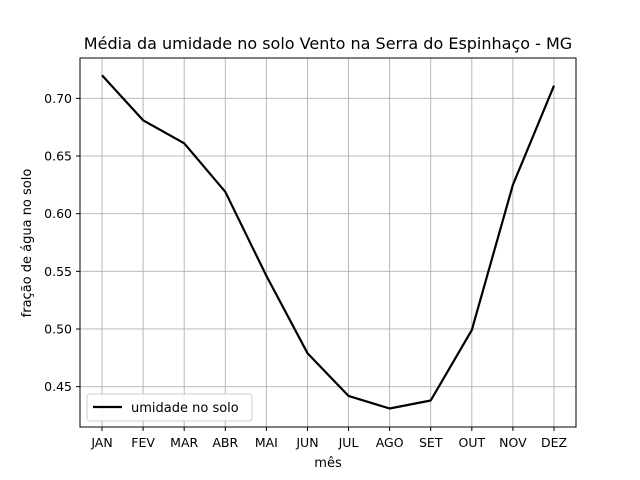  Describe the element at coordinates (27, 243) in the screenshot. I see `y-axis-label: fração de água no solo` at that location.